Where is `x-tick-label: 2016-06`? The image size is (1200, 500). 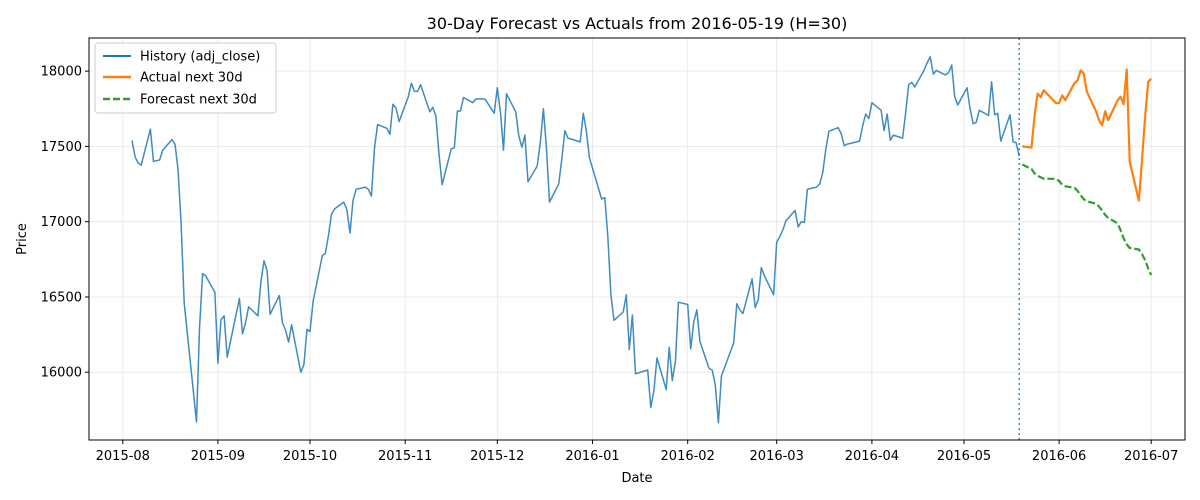
x-tick-label: 2016-06 is located at coordinates (1059, 456).